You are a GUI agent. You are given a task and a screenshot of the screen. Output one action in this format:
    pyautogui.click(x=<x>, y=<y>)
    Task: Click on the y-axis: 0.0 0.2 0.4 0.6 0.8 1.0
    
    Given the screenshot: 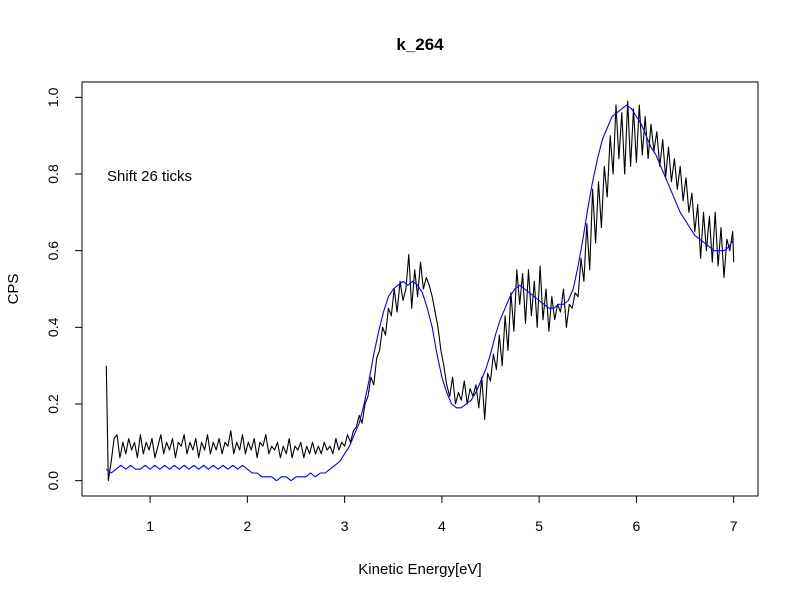 What is the action you would take?
    pyautogui.click(x=64, y=289)
    